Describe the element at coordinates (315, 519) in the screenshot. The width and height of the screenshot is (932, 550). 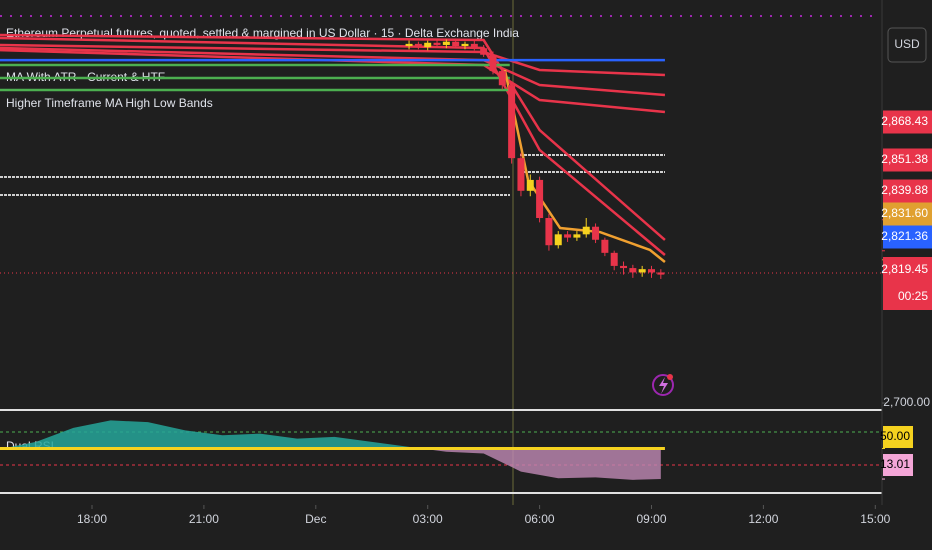
I see `x-tick-label: Dec` at that location.